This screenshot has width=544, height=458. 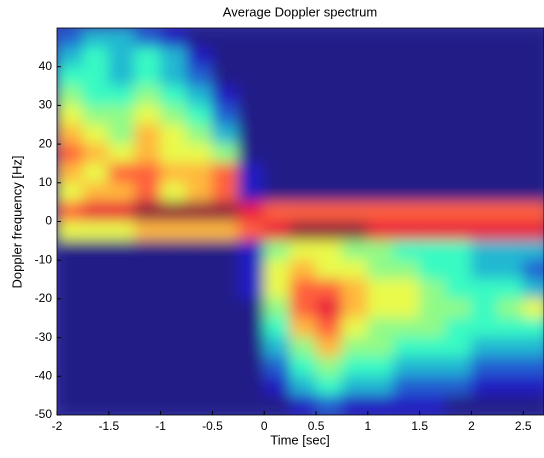 I want to click on y-tick-label: 10, so click(x=46, y=182).